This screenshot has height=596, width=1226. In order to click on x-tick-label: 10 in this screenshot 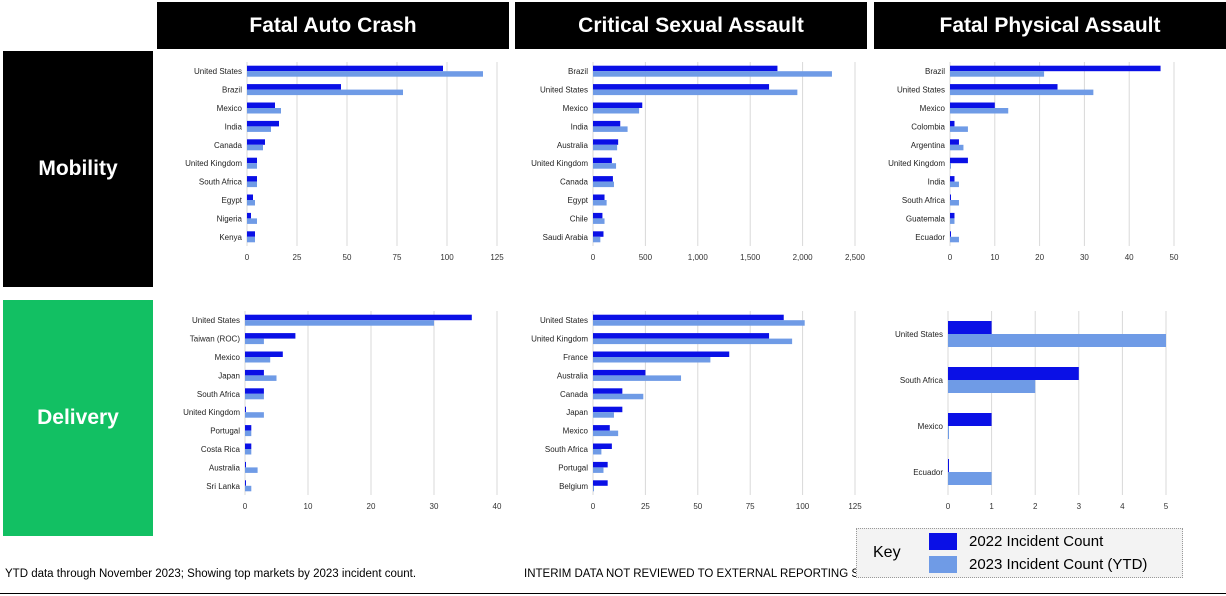, I will do `click(308, 506)`.